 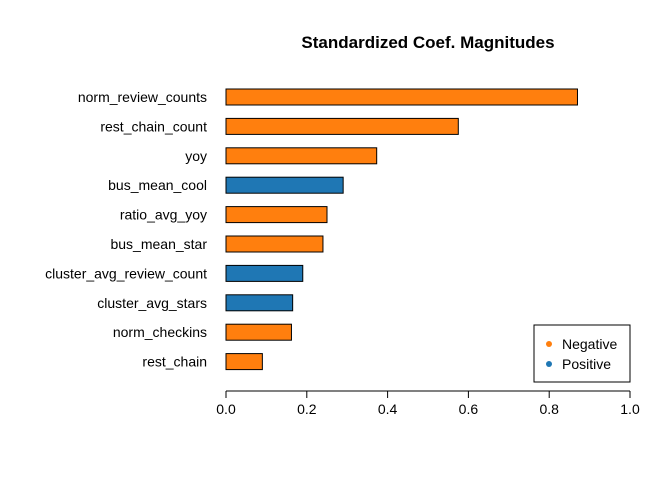 I want to click on legend-label-negative: Negative, so click(x=589, y=344).